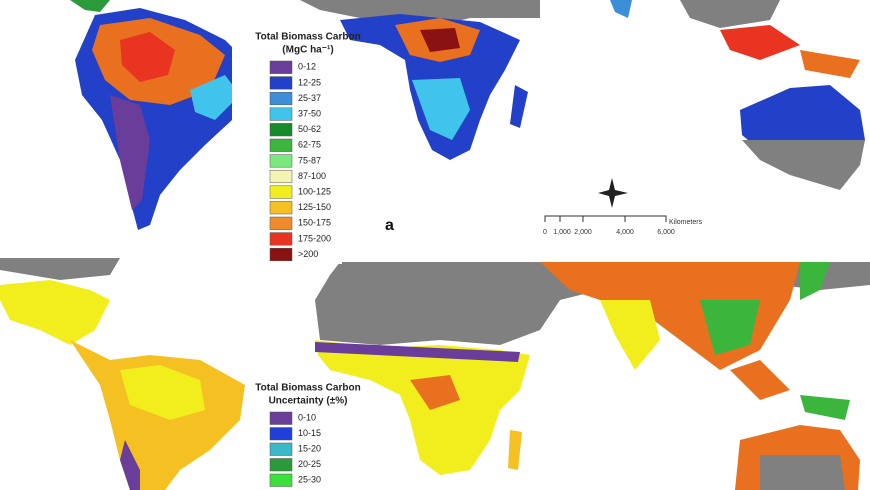  What do you see at coordinates (609, 232) in the screenshot?
I see `scale-ticks: 0 1,000 2,000 4,000 6,000` at bounding box center [609, 232].